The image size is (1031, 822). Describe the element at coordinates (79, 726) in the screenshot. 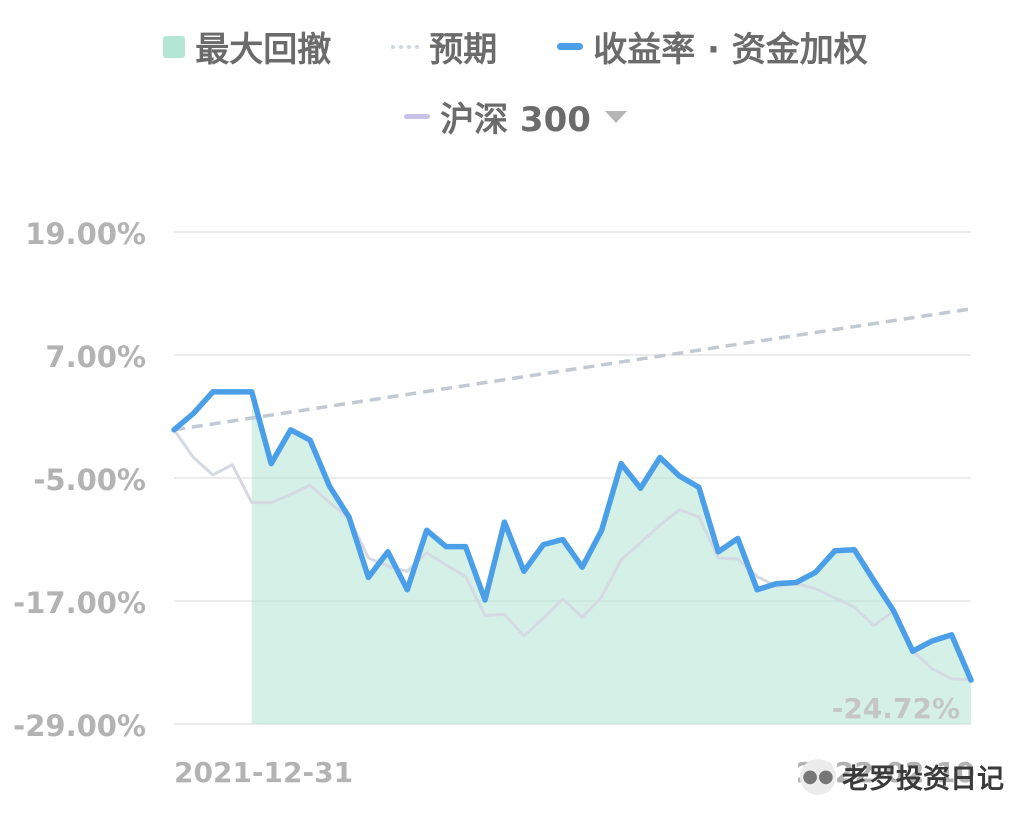

I see `y-tick-label: -29.00%` at that location.